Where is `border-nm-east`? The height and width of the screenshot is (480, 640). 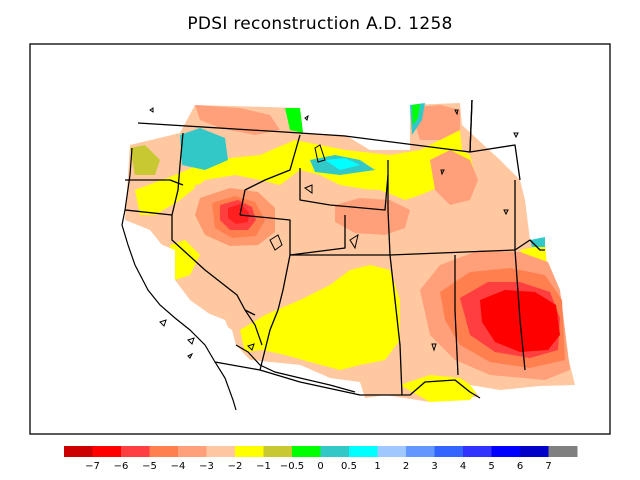
border-nm-east is located at coordinates (456, 315).